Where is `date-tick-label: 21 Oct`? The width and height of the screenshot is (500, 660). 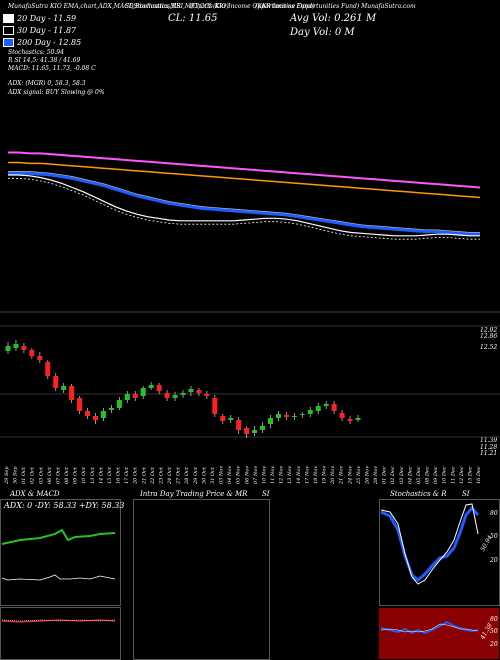
date-tick-label: 21 Oct is located at coordinates (144, 475).